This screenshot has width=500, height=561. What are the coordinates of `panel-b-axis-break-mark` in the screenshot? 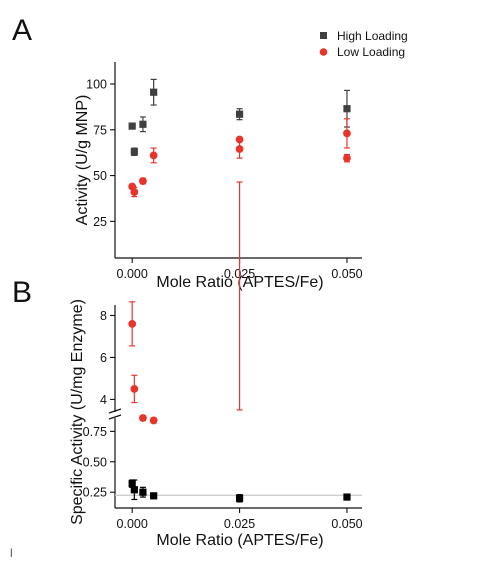 It's located at (115, 414).